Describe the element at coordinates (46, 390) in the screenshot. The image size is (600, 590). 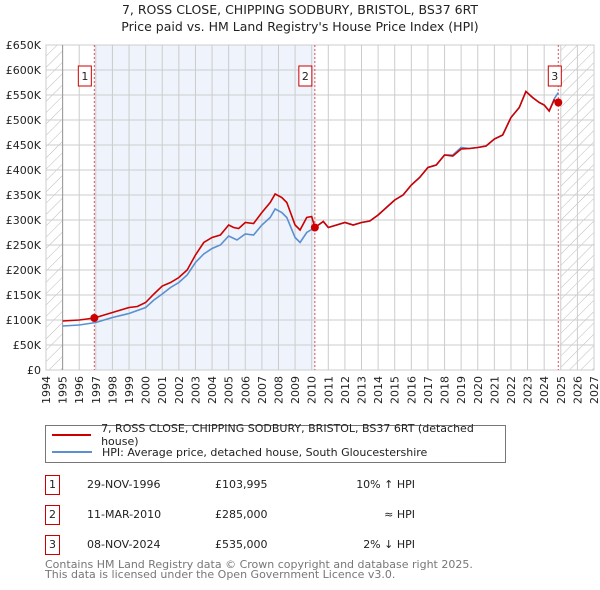
I see `x-tick-label: 1994` at that location.